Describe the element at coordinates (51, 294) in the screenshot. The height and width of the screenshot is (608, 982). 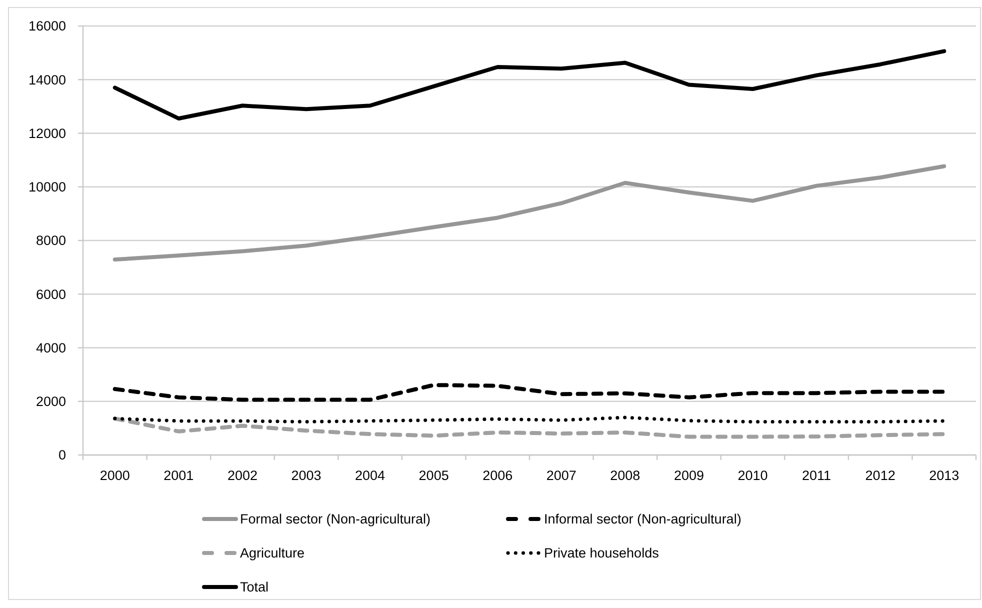
I see `y-tick-label: 6000` at that location.